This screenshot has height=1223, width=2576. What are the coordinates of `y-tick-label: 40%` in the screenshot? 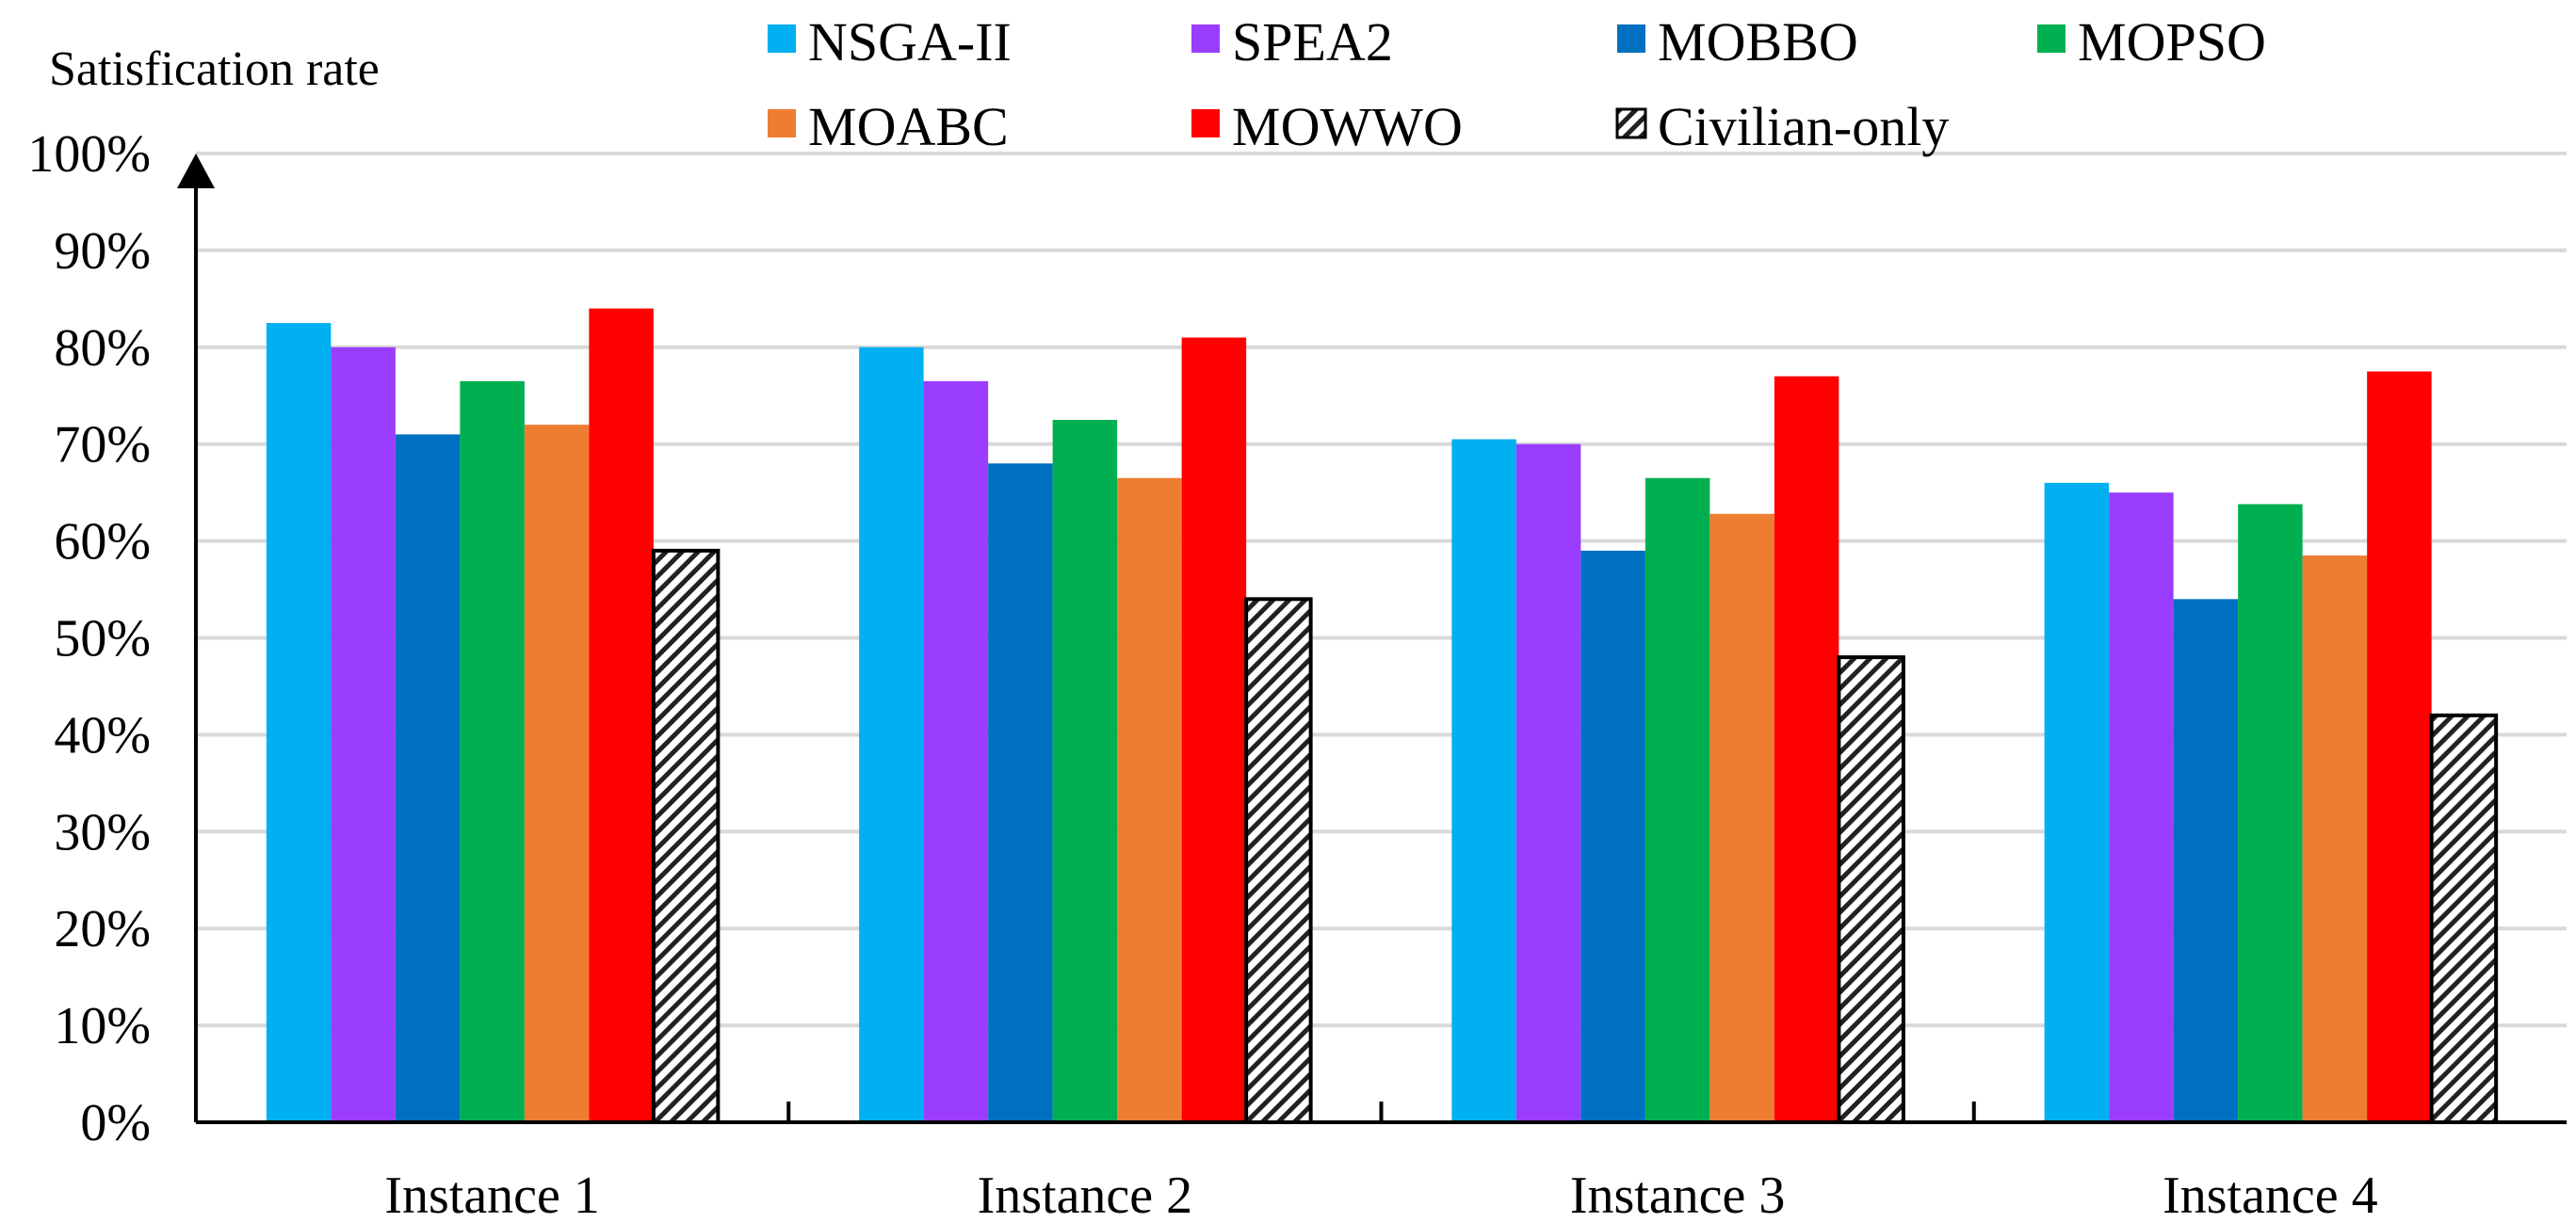 It's located at (102, 735).